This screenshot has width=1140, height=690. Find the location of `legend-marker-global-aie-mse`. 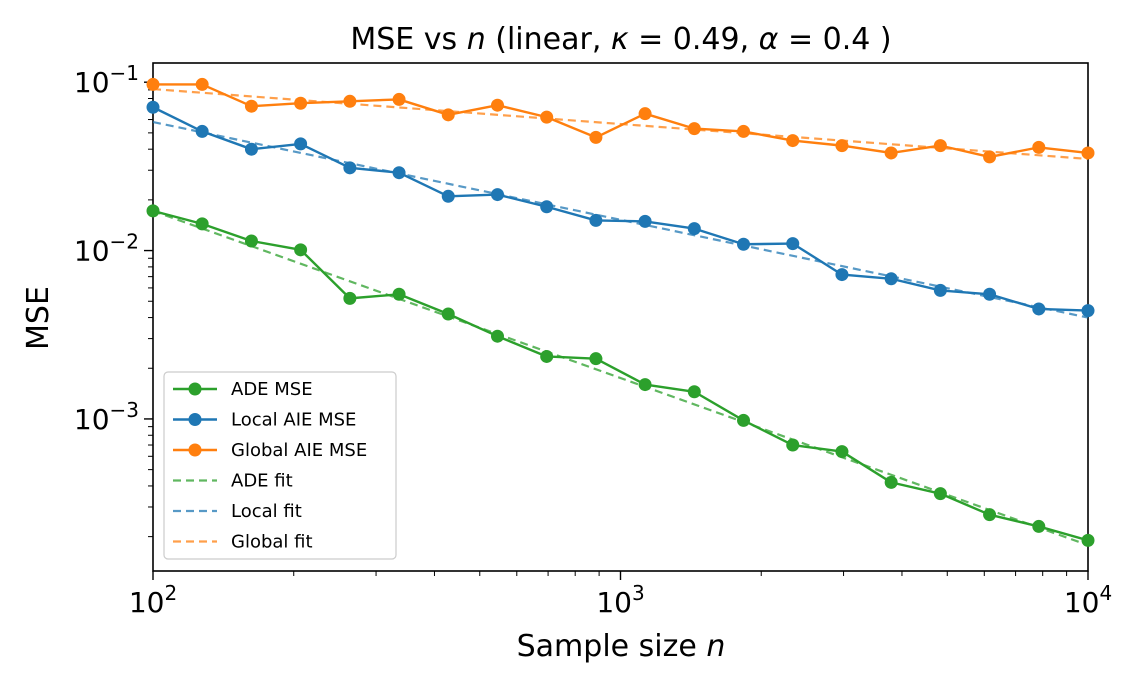

legend-marker-global-aie-mse is located at coordinates (195, 450).